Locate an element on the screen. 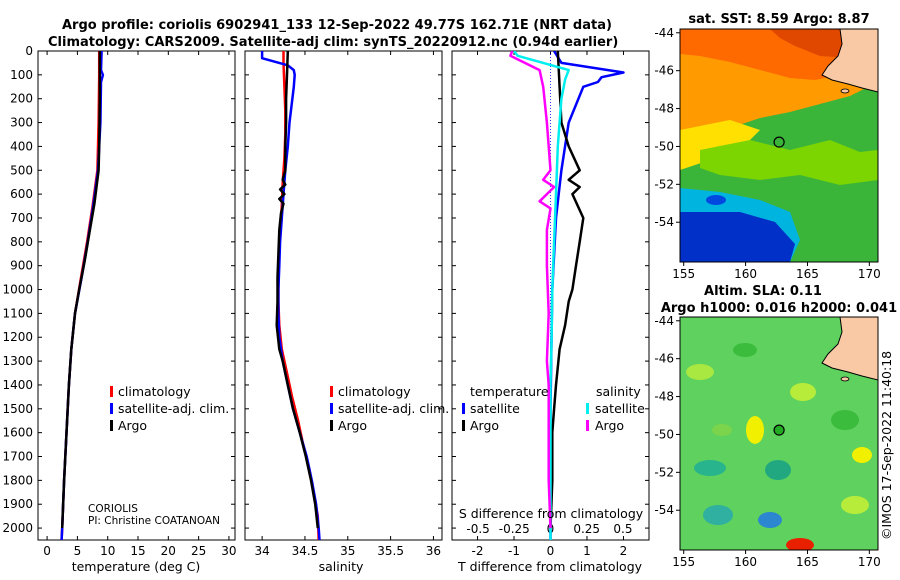 The height and width of the screenshot is (580, 900). x-tick-label: 34.5 is located at coordinates (305, 551).